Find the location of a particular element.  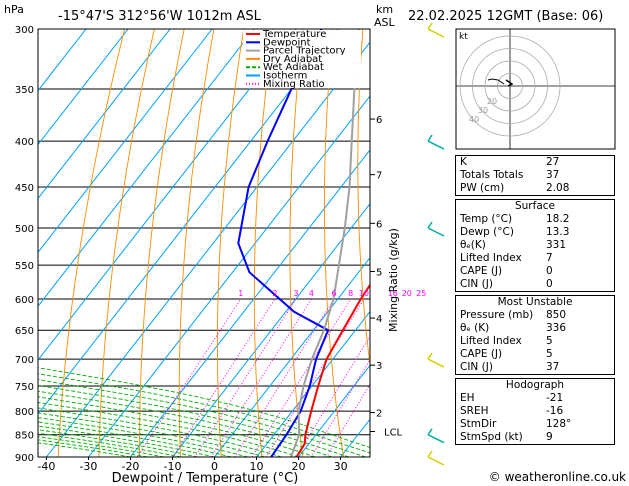

mixing-ratio-label: 8 is located at coordinates (350, 293).